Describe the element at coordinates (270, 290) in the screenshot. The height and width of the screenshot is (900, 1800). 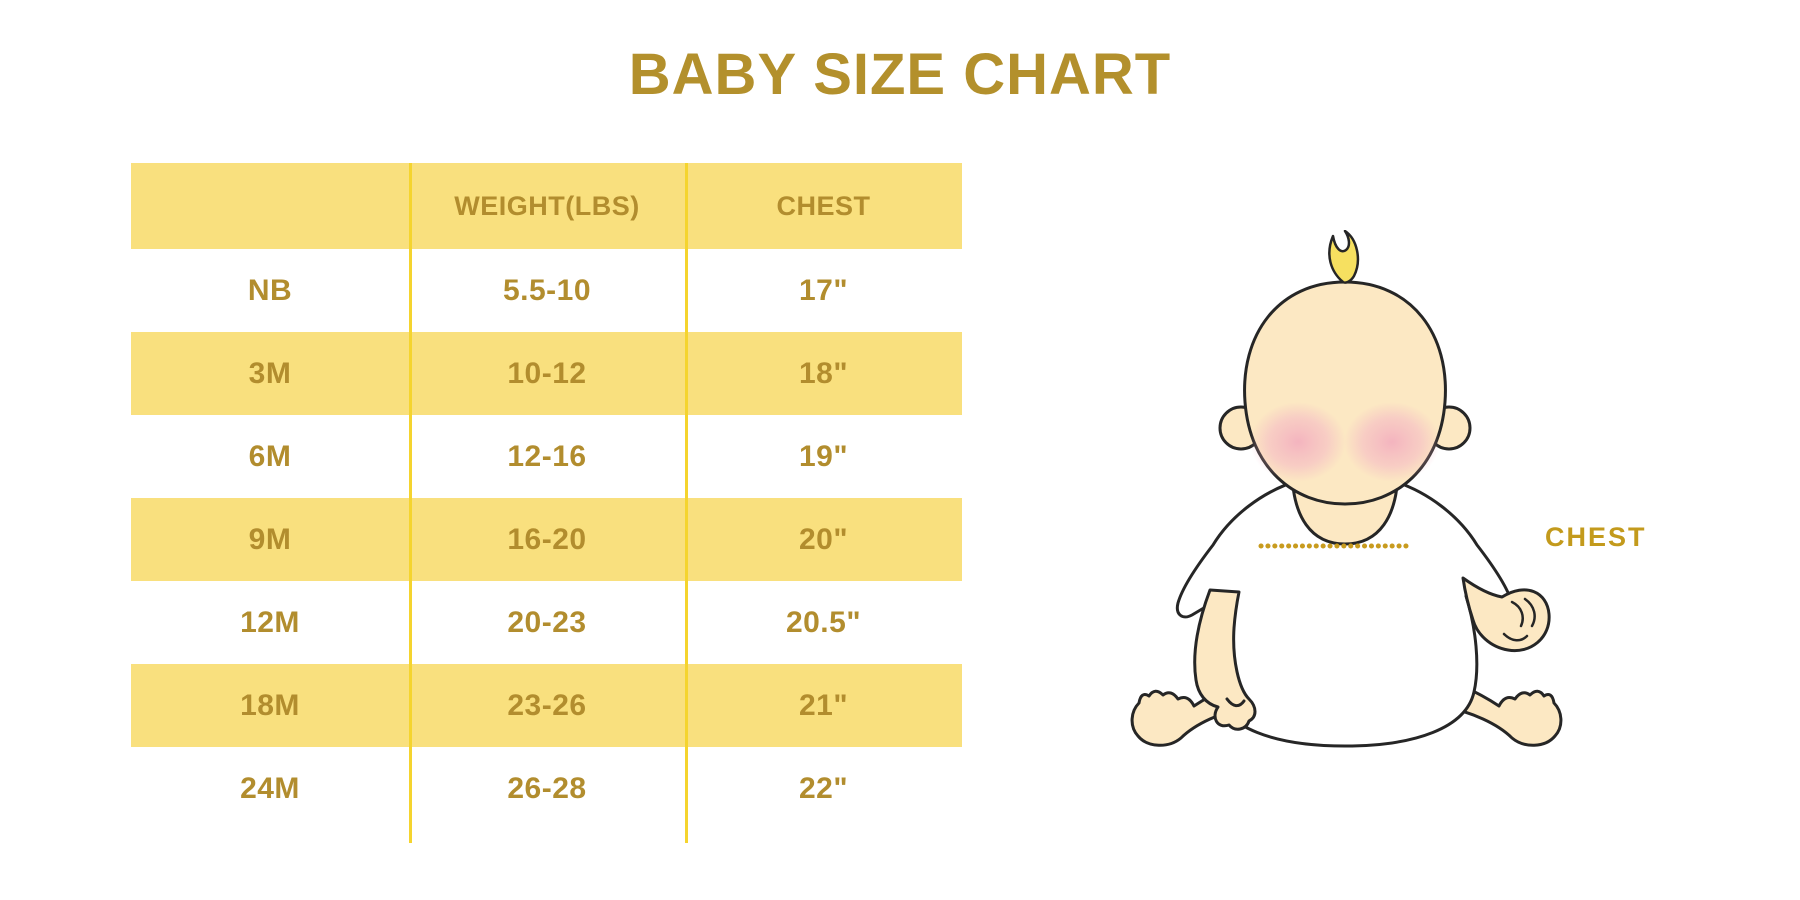
I see `size-cell: NB` at that location.